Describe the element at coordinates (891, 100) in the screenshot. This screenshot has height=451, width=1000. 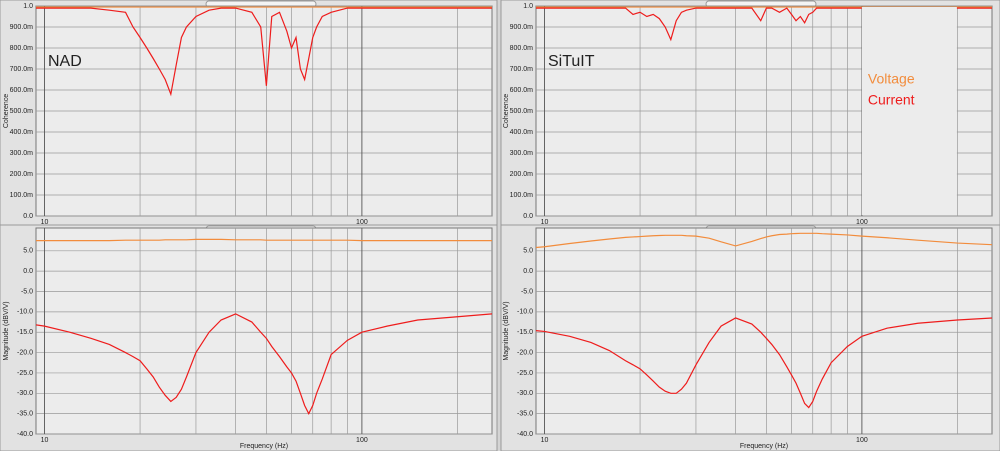
I see `legend-entry: Current` at that location.